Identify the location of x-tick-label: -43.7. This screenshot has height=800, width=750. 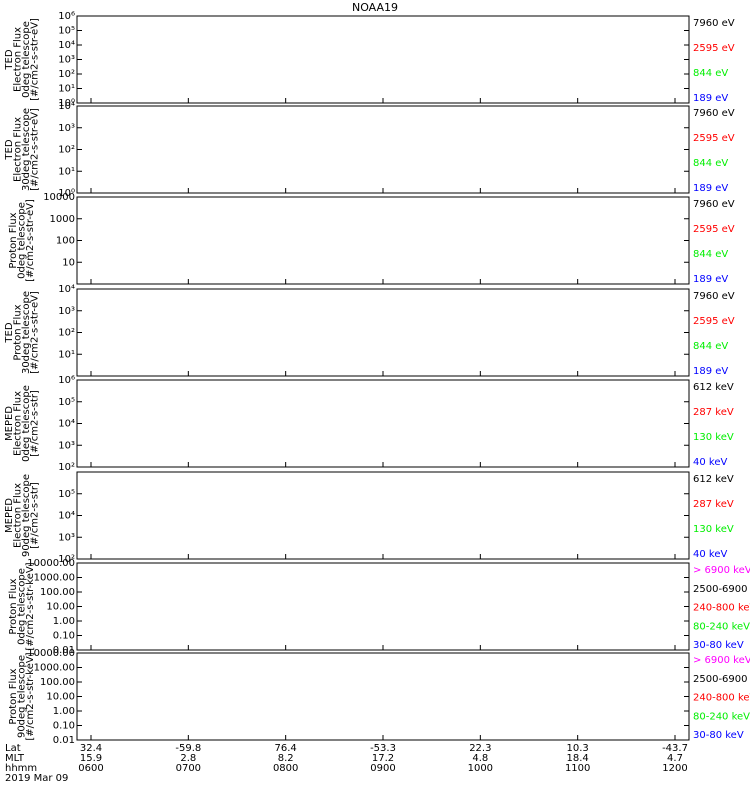
(675, 748).